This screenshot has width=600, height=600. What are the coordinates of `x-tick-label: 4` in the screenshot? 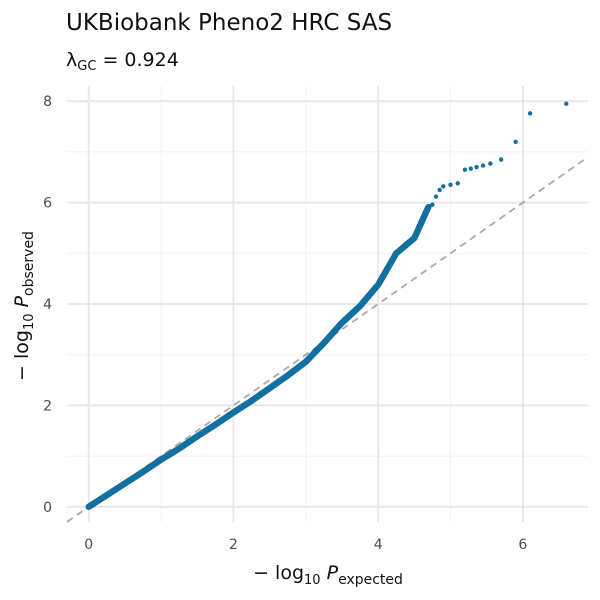 It's located at (378, 545).